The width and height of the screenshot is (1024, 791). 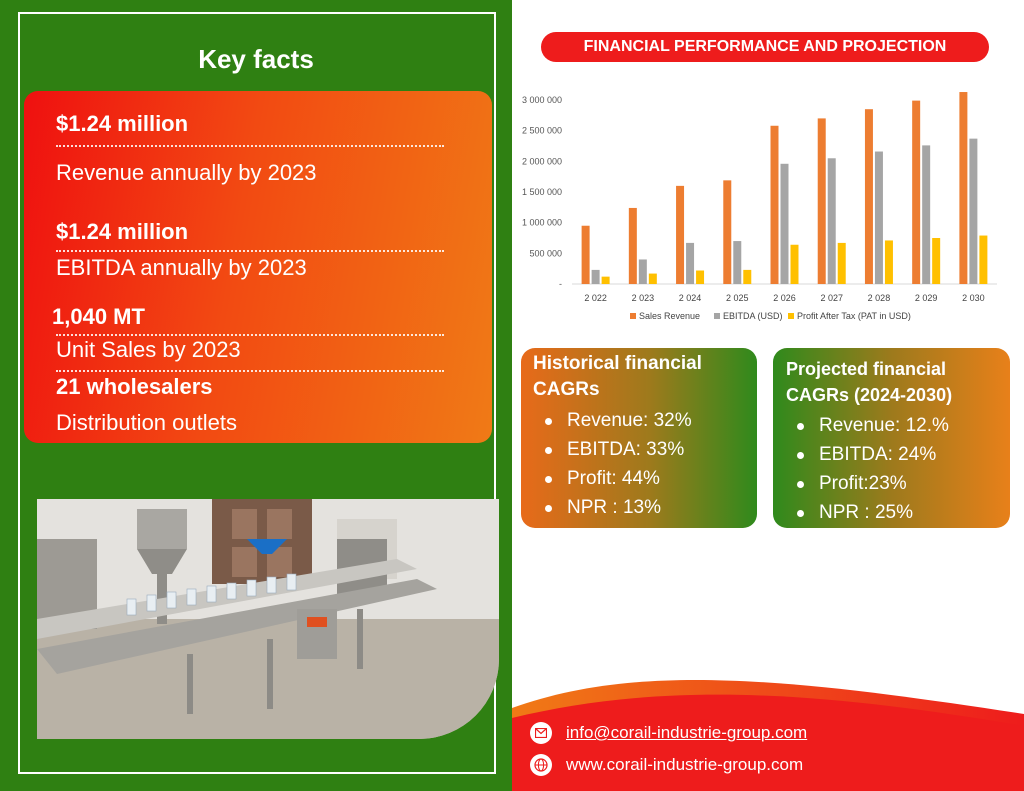 What do you see at coordinates (148, 349) in the screenshot?
I see `fact-label-units: Unit Sales by 2023` at bounding box center [148, 349].